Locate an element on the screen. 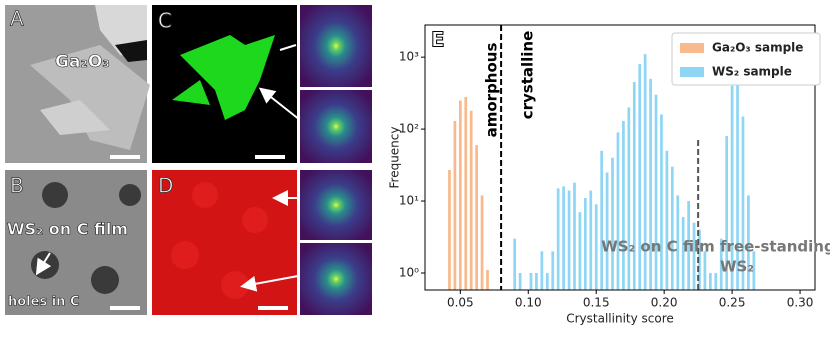  panel-label: A is located at coordinates (17, 19).